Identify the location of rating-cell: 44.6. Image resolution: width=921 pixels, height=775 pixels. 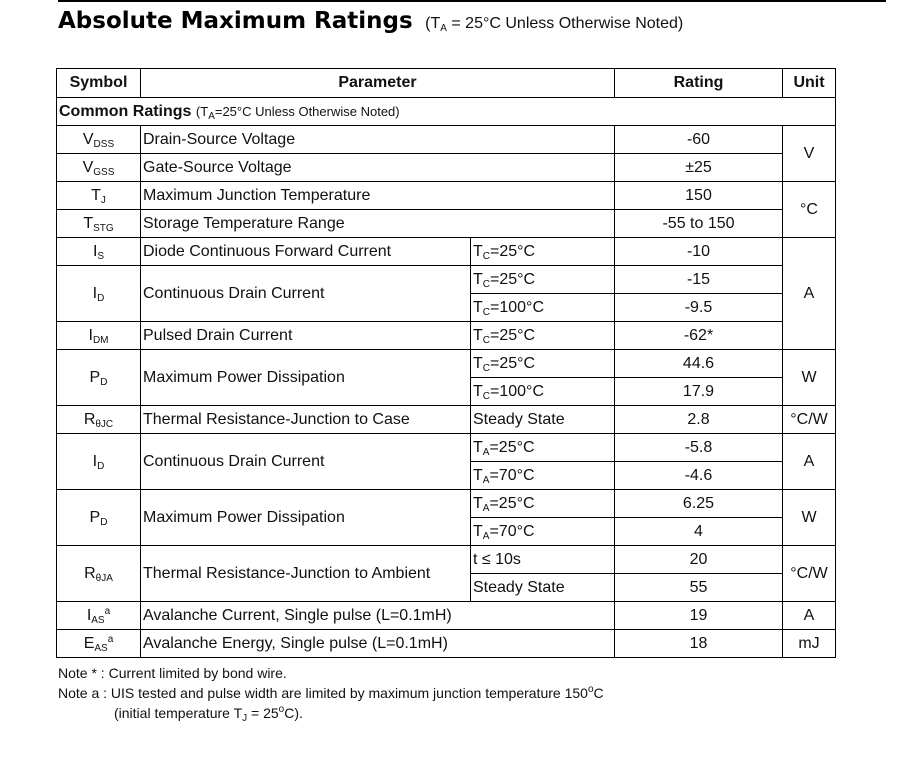
(698, 363).